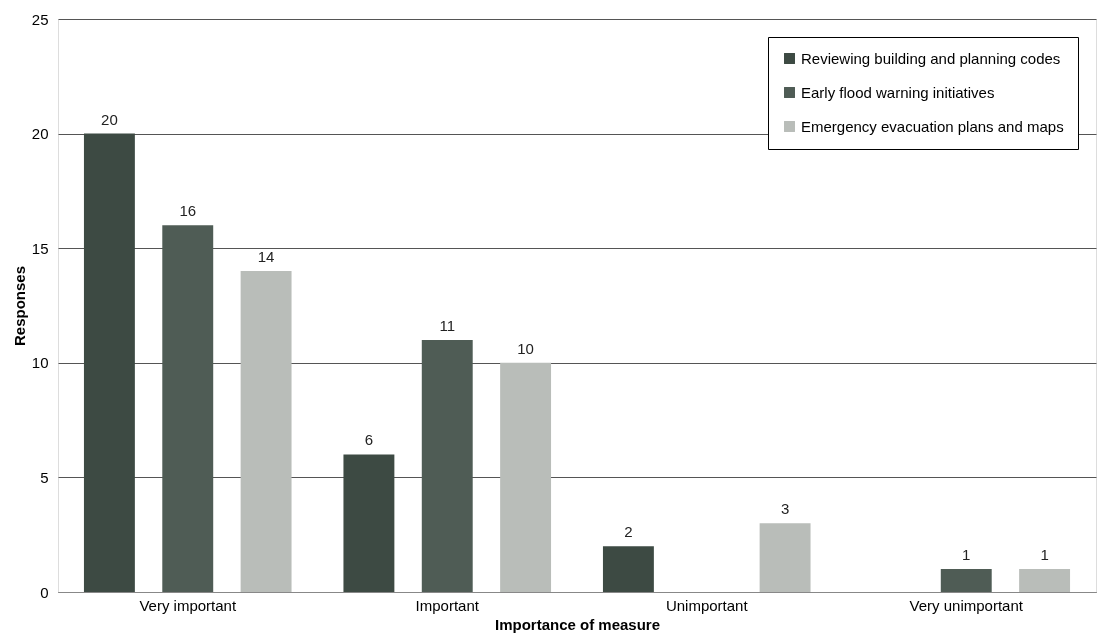 This screenshot has width=1108, height=644. Describe the element at coordinates (40, 134) in the screenshot. I see `y-tick-label: 20` at that location.